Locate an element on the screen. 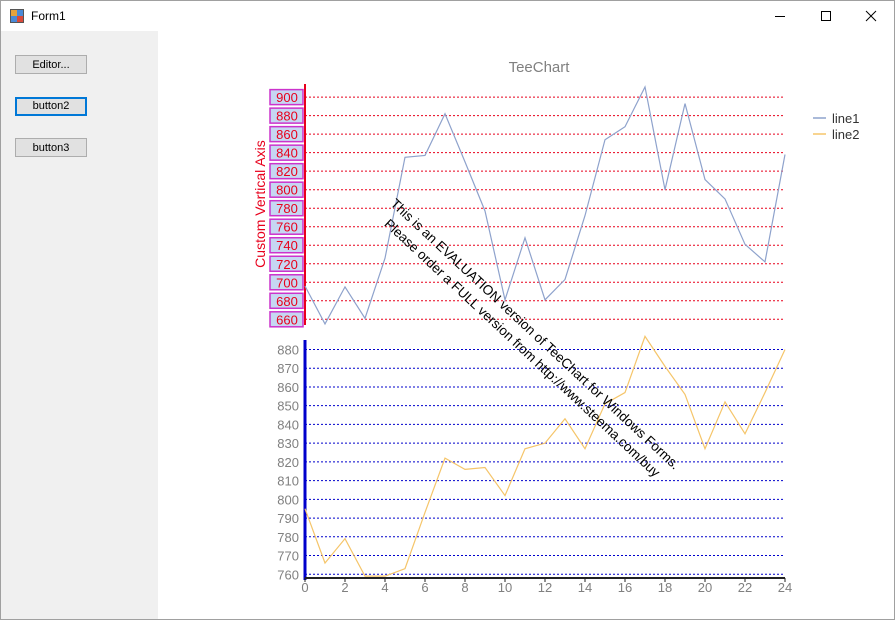 Image resolution: width=895 pixels, height=620 pixels. bottom-axis-tick-label: 850 is located at coordinates (288, 406).